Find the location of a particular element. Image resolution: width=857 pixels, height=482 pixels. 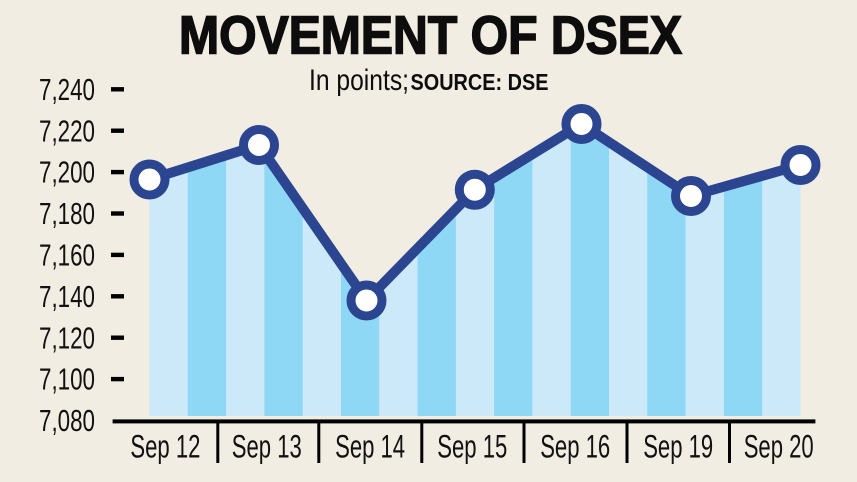

svg-text: Sep 14 is located at coordinates (370, 447).